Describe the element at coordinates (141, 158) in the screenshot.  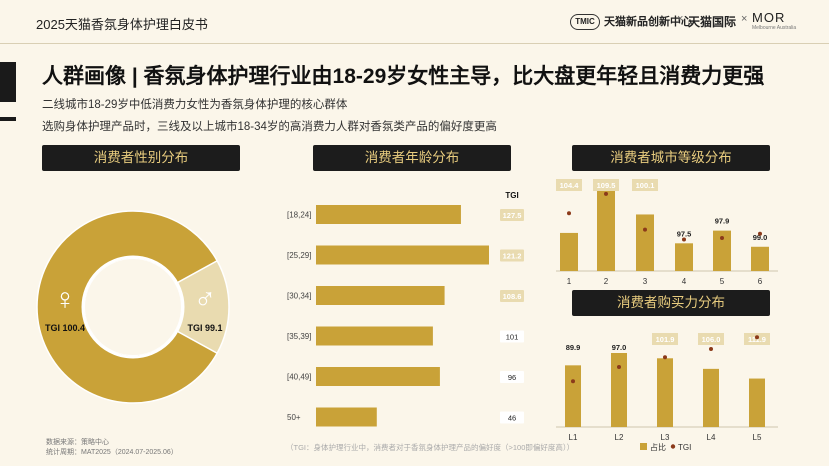
I see `section-gender-header: 消费者性别分布` at that location.